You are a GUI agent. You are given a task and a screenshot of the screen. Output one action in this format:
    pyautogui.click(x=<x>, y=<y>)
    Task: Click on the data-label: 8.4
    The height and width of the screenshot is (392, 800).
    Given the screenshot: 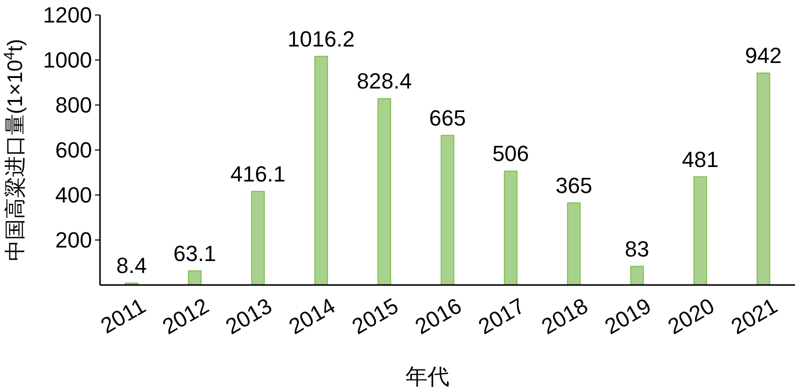 What is the action you would take?
    pyautogui.click(x=131, y=265)
    